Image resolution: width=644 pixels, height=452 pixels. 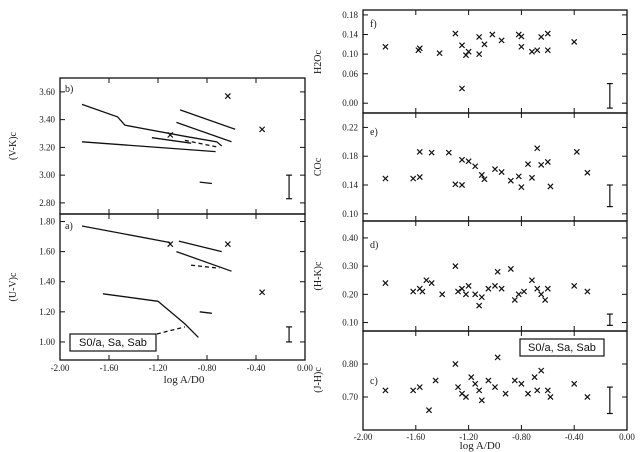 I want to click on panel-e: e) COc 0.10 0.14 0.18 0.22, so click(x=470, y=167).